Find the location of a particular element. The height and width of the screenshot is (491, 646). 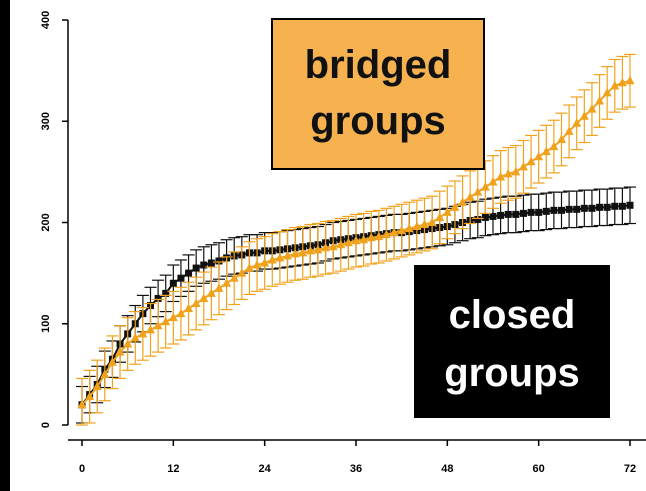

legend-bridged-box is located at coordinates (378, 94).